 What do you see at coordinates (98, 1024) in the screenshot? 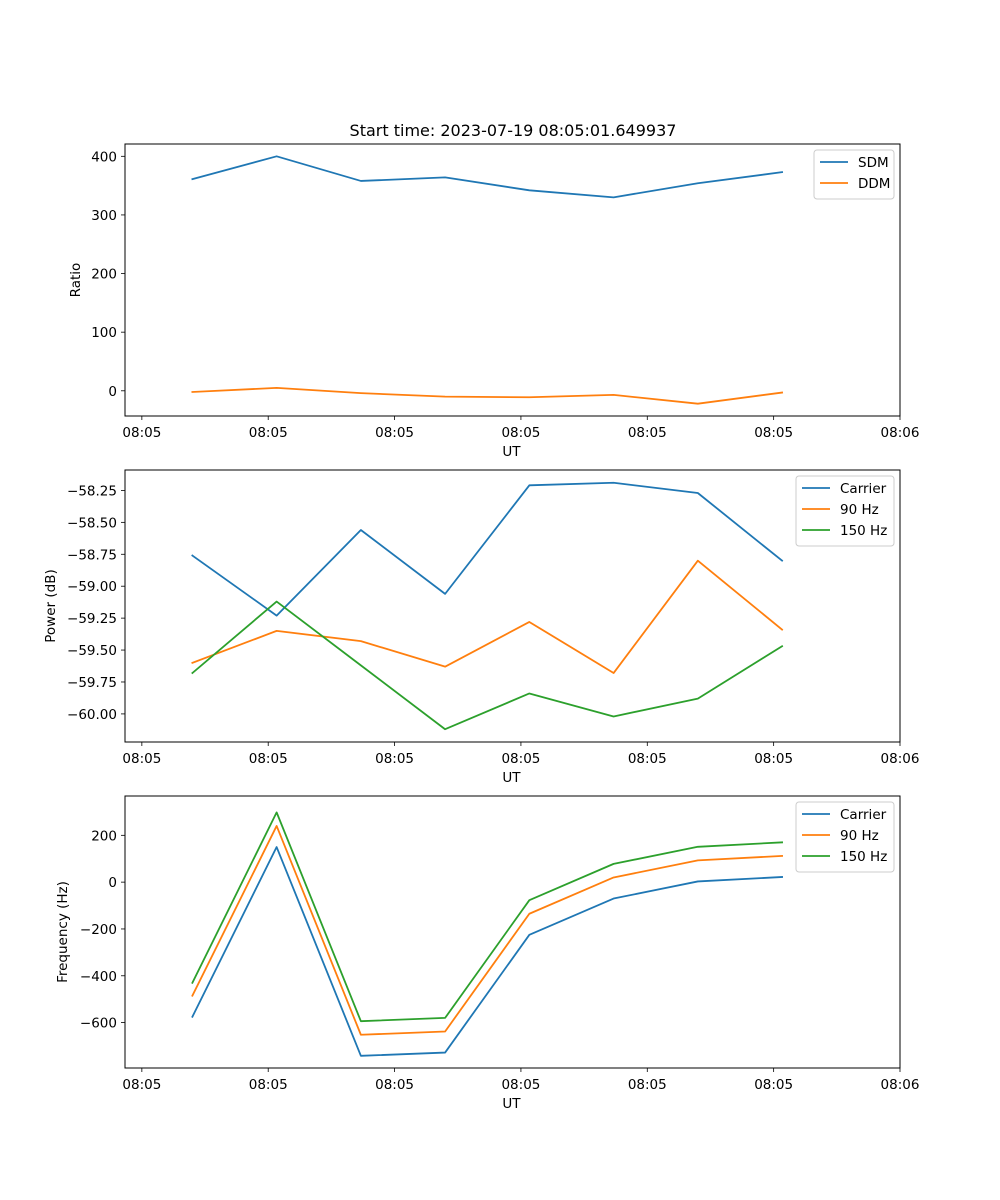
I see `y-tick-label: −600` at bounding box center [98, 1024].